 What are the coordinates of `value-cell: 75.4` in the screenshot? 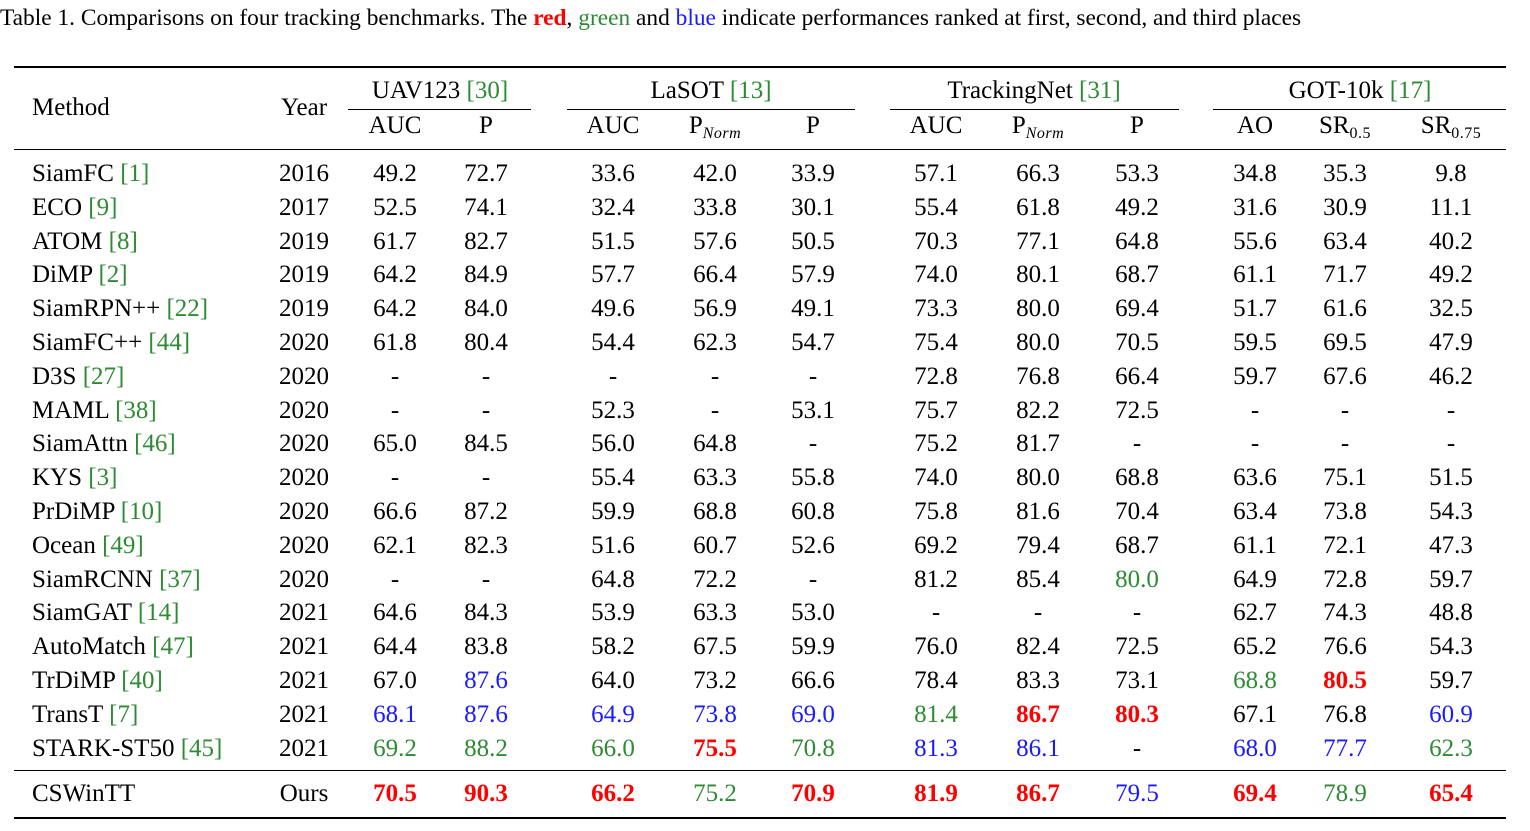 It's located at (936, 342).